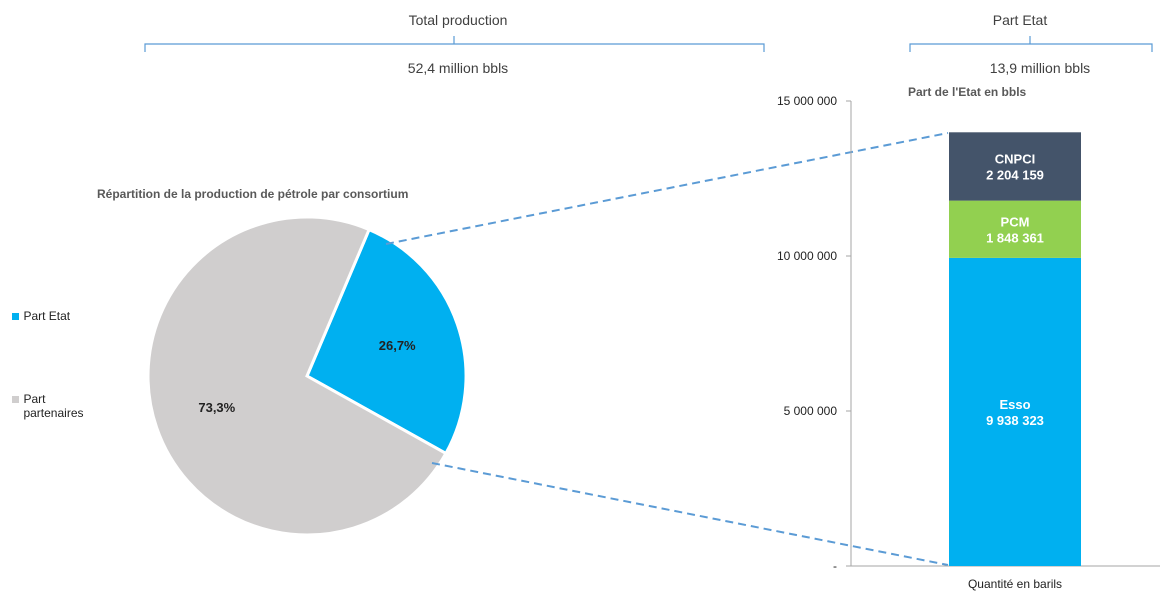 This screenshot has height=592, width=1166. Describe the element at coordinates (458, 20) in the screenshot. I see `total-production-title: Total production` at that location.